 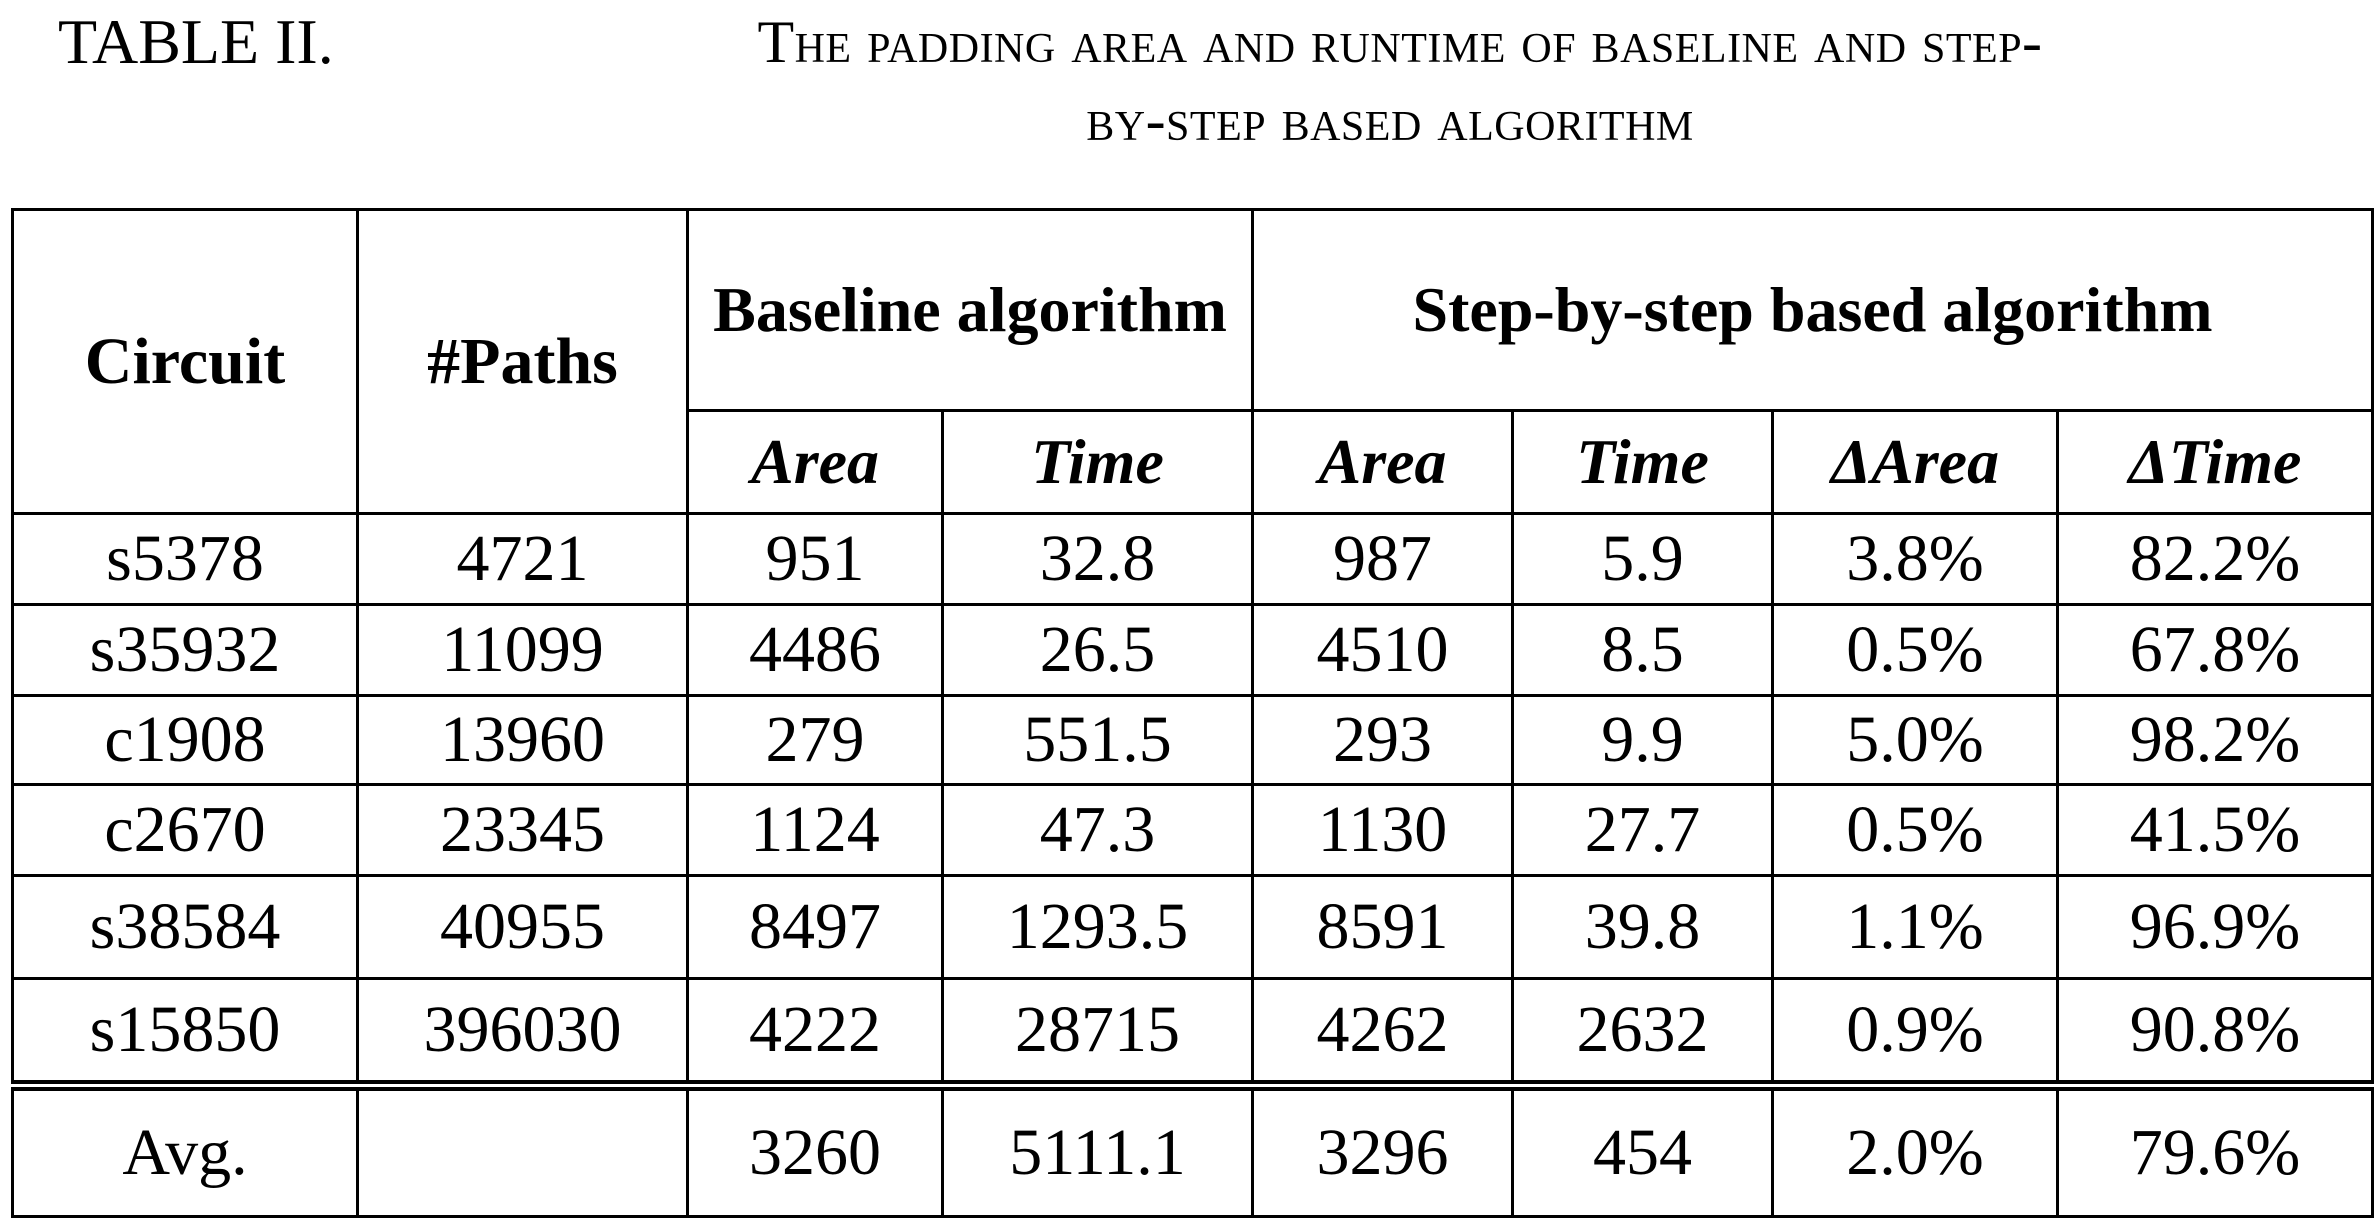 I want to click on cell-circuit: s15850, so click(x=185, y=1032).